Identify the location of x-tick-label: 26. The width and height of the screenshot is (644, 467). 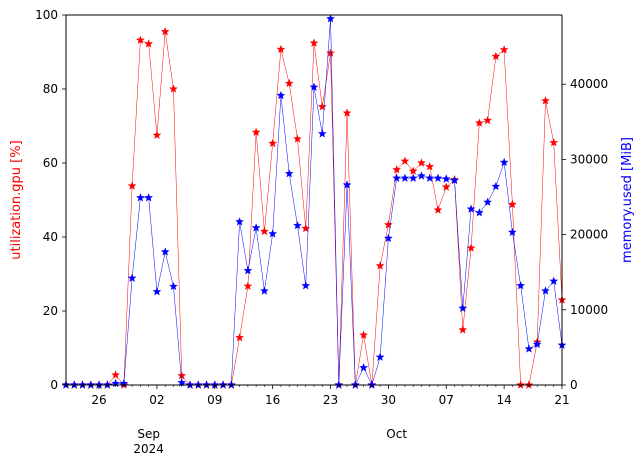
(98, 400).